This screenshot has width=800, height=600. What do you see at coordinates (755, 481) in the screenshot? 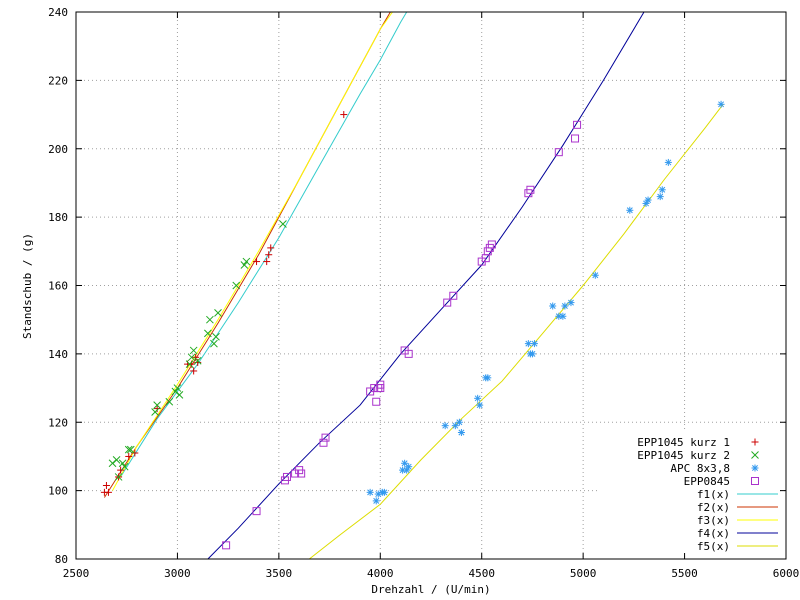
I see `legend-marker-stroke` at bounding box center [755, 481].